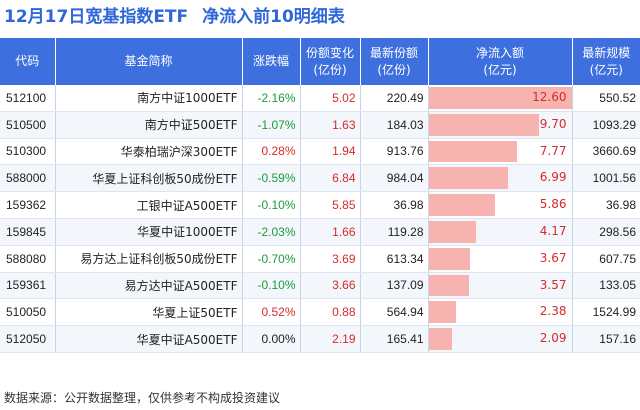 The width and height of the screenshot is (640, 410). Describe the element at coordinates (549, 97) in the screenshot. I see `inflow-value: 12.60` at that location.